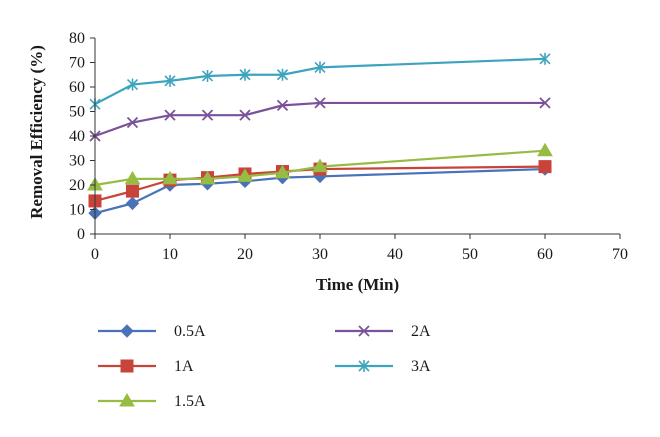  What do you see at coordinates (81, 234) in the screenshot?
I see `y-tick-label: 0` at bounding box center [81, 234].